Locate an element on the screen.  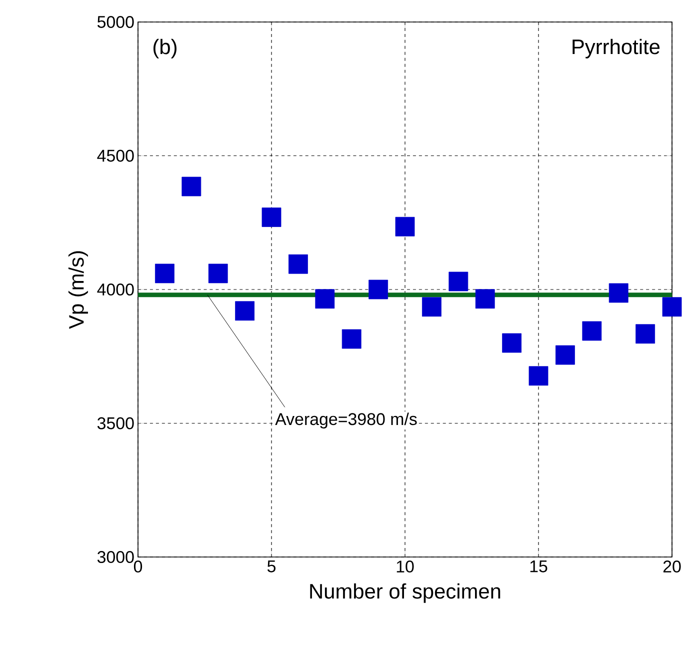
y-tick-label: 5000 is located at coordinates (115, 22).